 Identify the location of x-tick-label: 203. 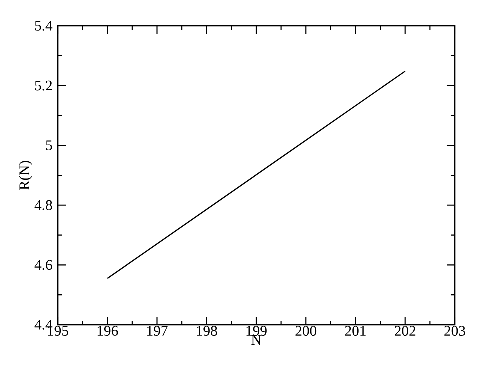
(455, 331).